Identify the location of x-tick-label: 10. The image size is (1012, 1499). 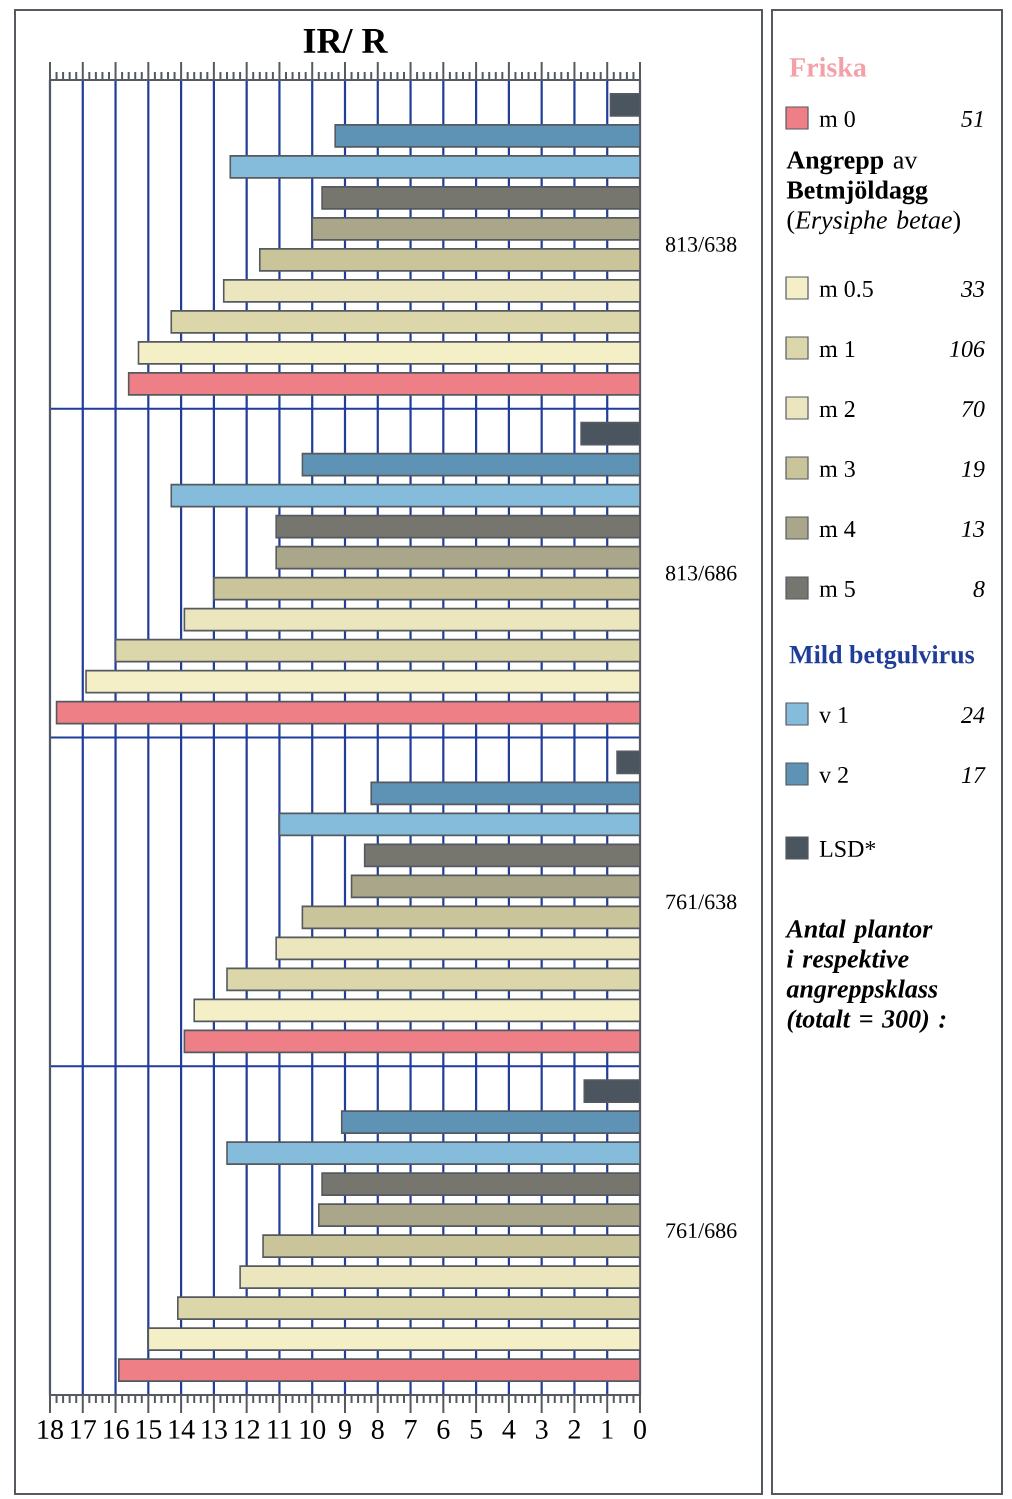
(313, 1429).